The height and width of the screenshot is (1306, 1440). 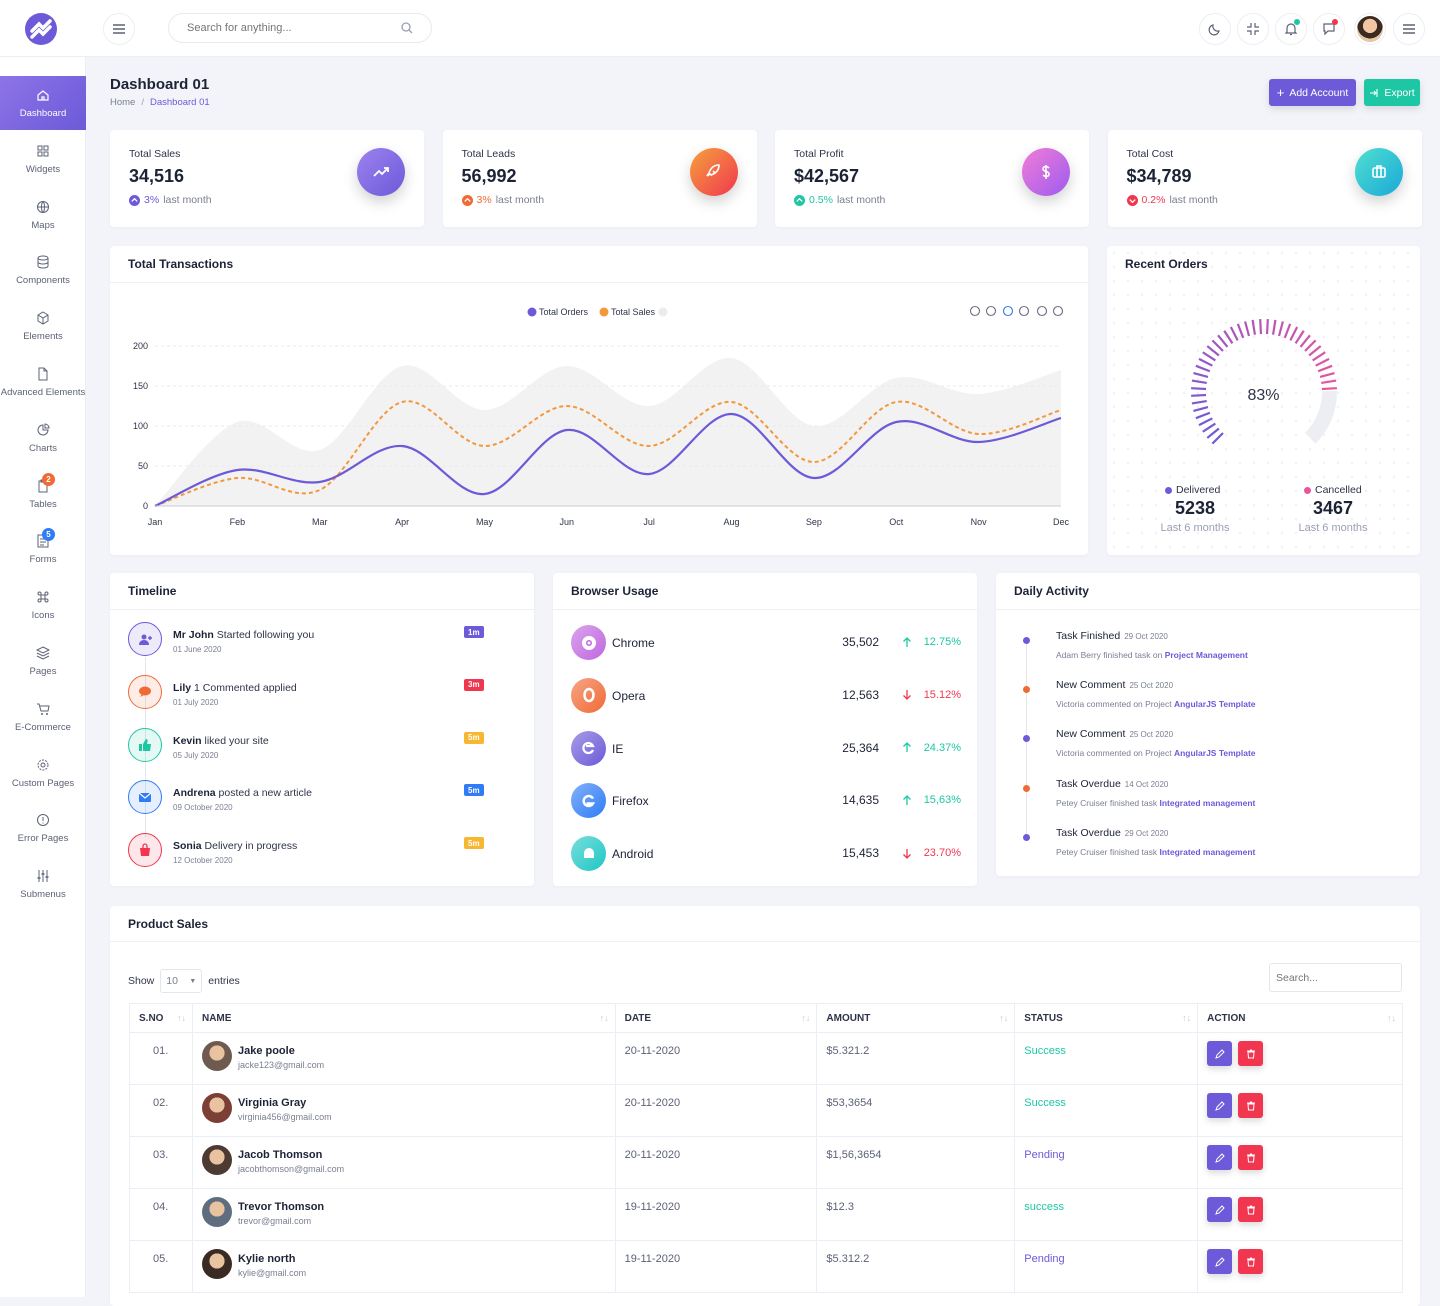 What do you see at coordinates (43, 605) in the screenshot?
I see `sidebar-item-icons: Icons` at bounding box center [43, 605].